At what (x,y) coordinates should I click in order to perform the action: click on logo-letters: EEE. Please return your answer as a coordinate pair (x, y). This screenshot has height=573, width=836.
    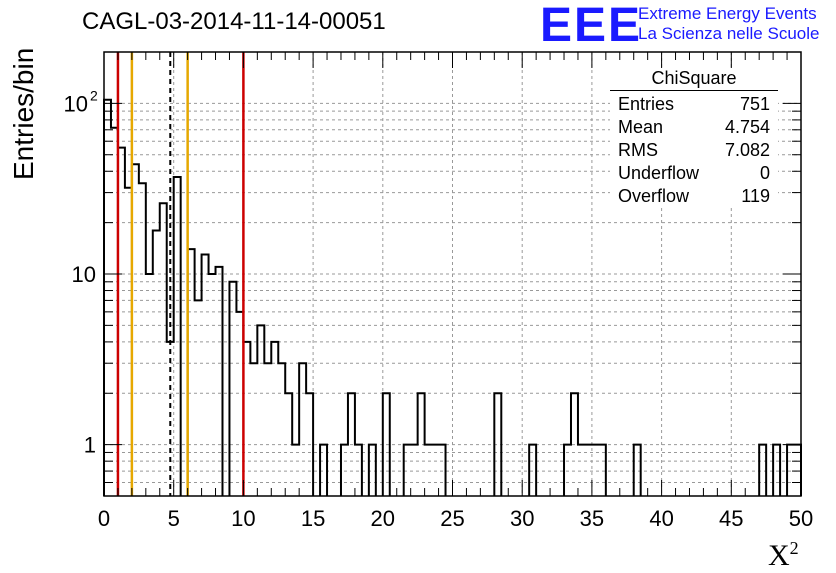
    Looking at the image, I should click on (591, 26).